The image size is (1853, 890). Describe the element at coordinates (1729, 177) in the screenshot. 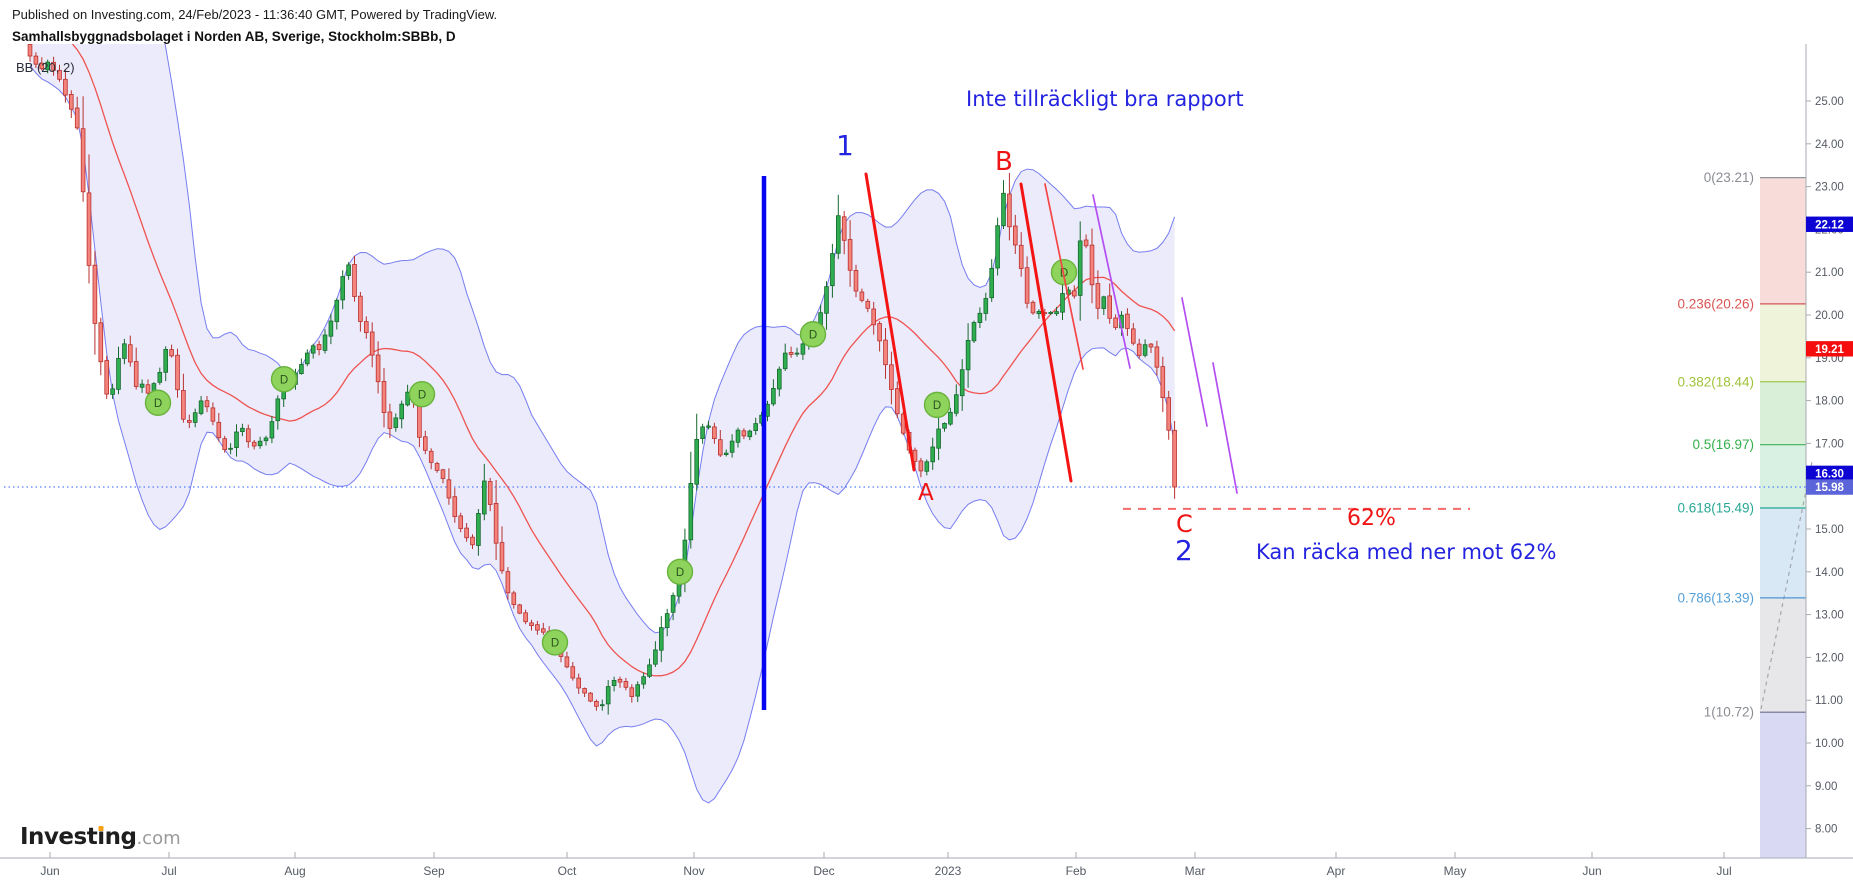

I see `fib-level-label: 0(23.21)` at that location.